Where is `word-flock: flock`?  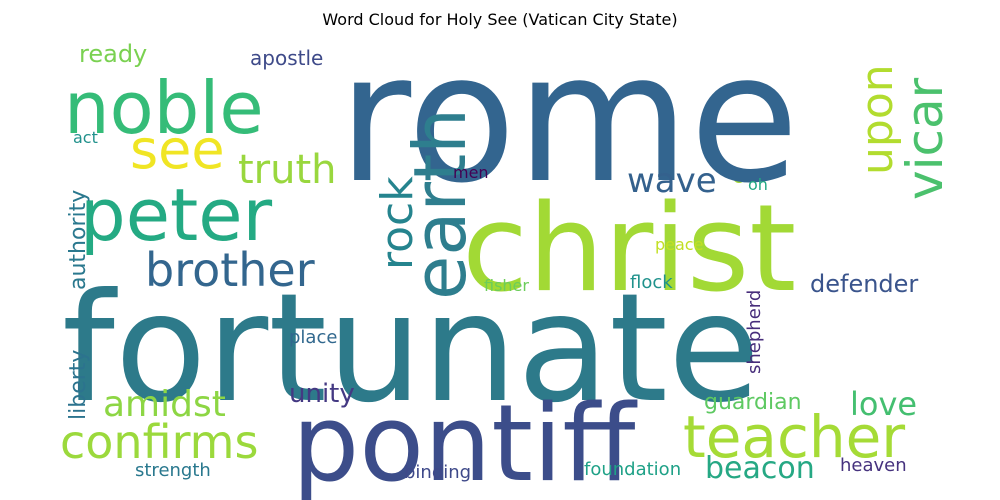 word-flock: flock is located at coordinates (651, 282).